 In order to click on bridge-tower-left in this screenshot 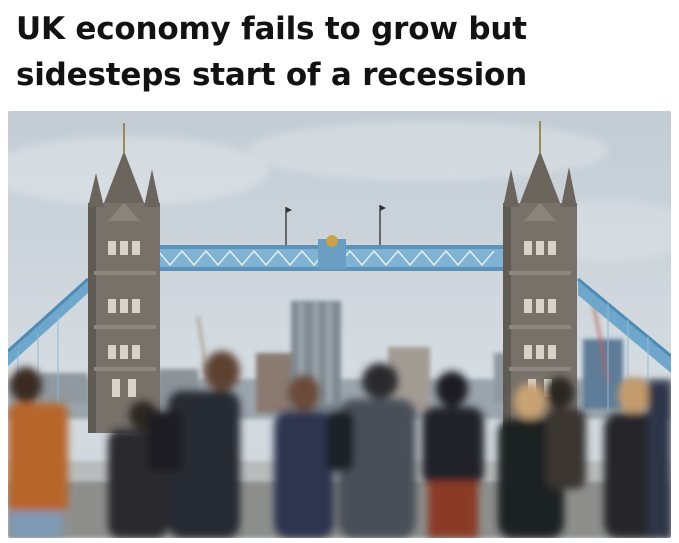, I will do `click(124, 278)`.